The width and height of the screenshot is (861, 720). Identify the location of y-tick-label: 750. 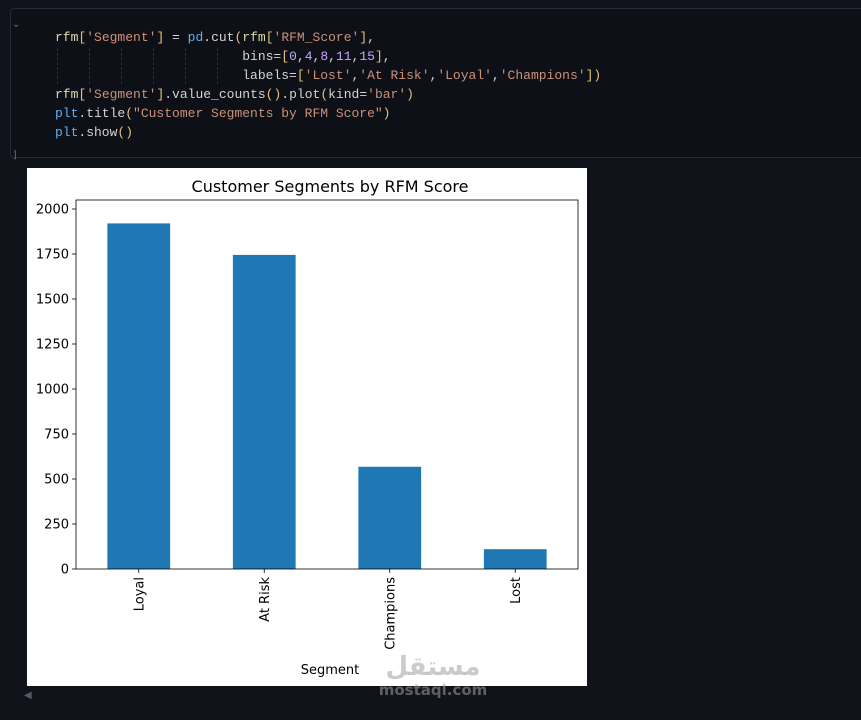
(56, 435).